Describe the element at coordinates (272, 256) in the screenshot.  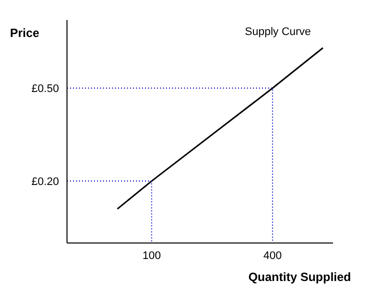
I see `x-tick-label: 400` at that location.